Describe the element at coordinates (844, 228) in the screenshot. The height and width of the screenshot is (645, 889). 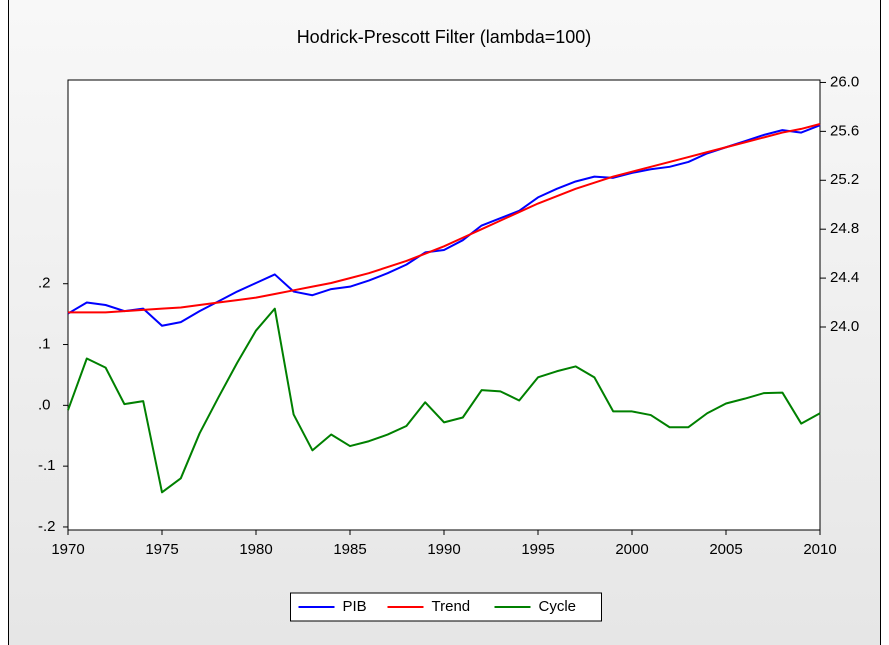
I see `y2-tick-label: 24.8` at that location.